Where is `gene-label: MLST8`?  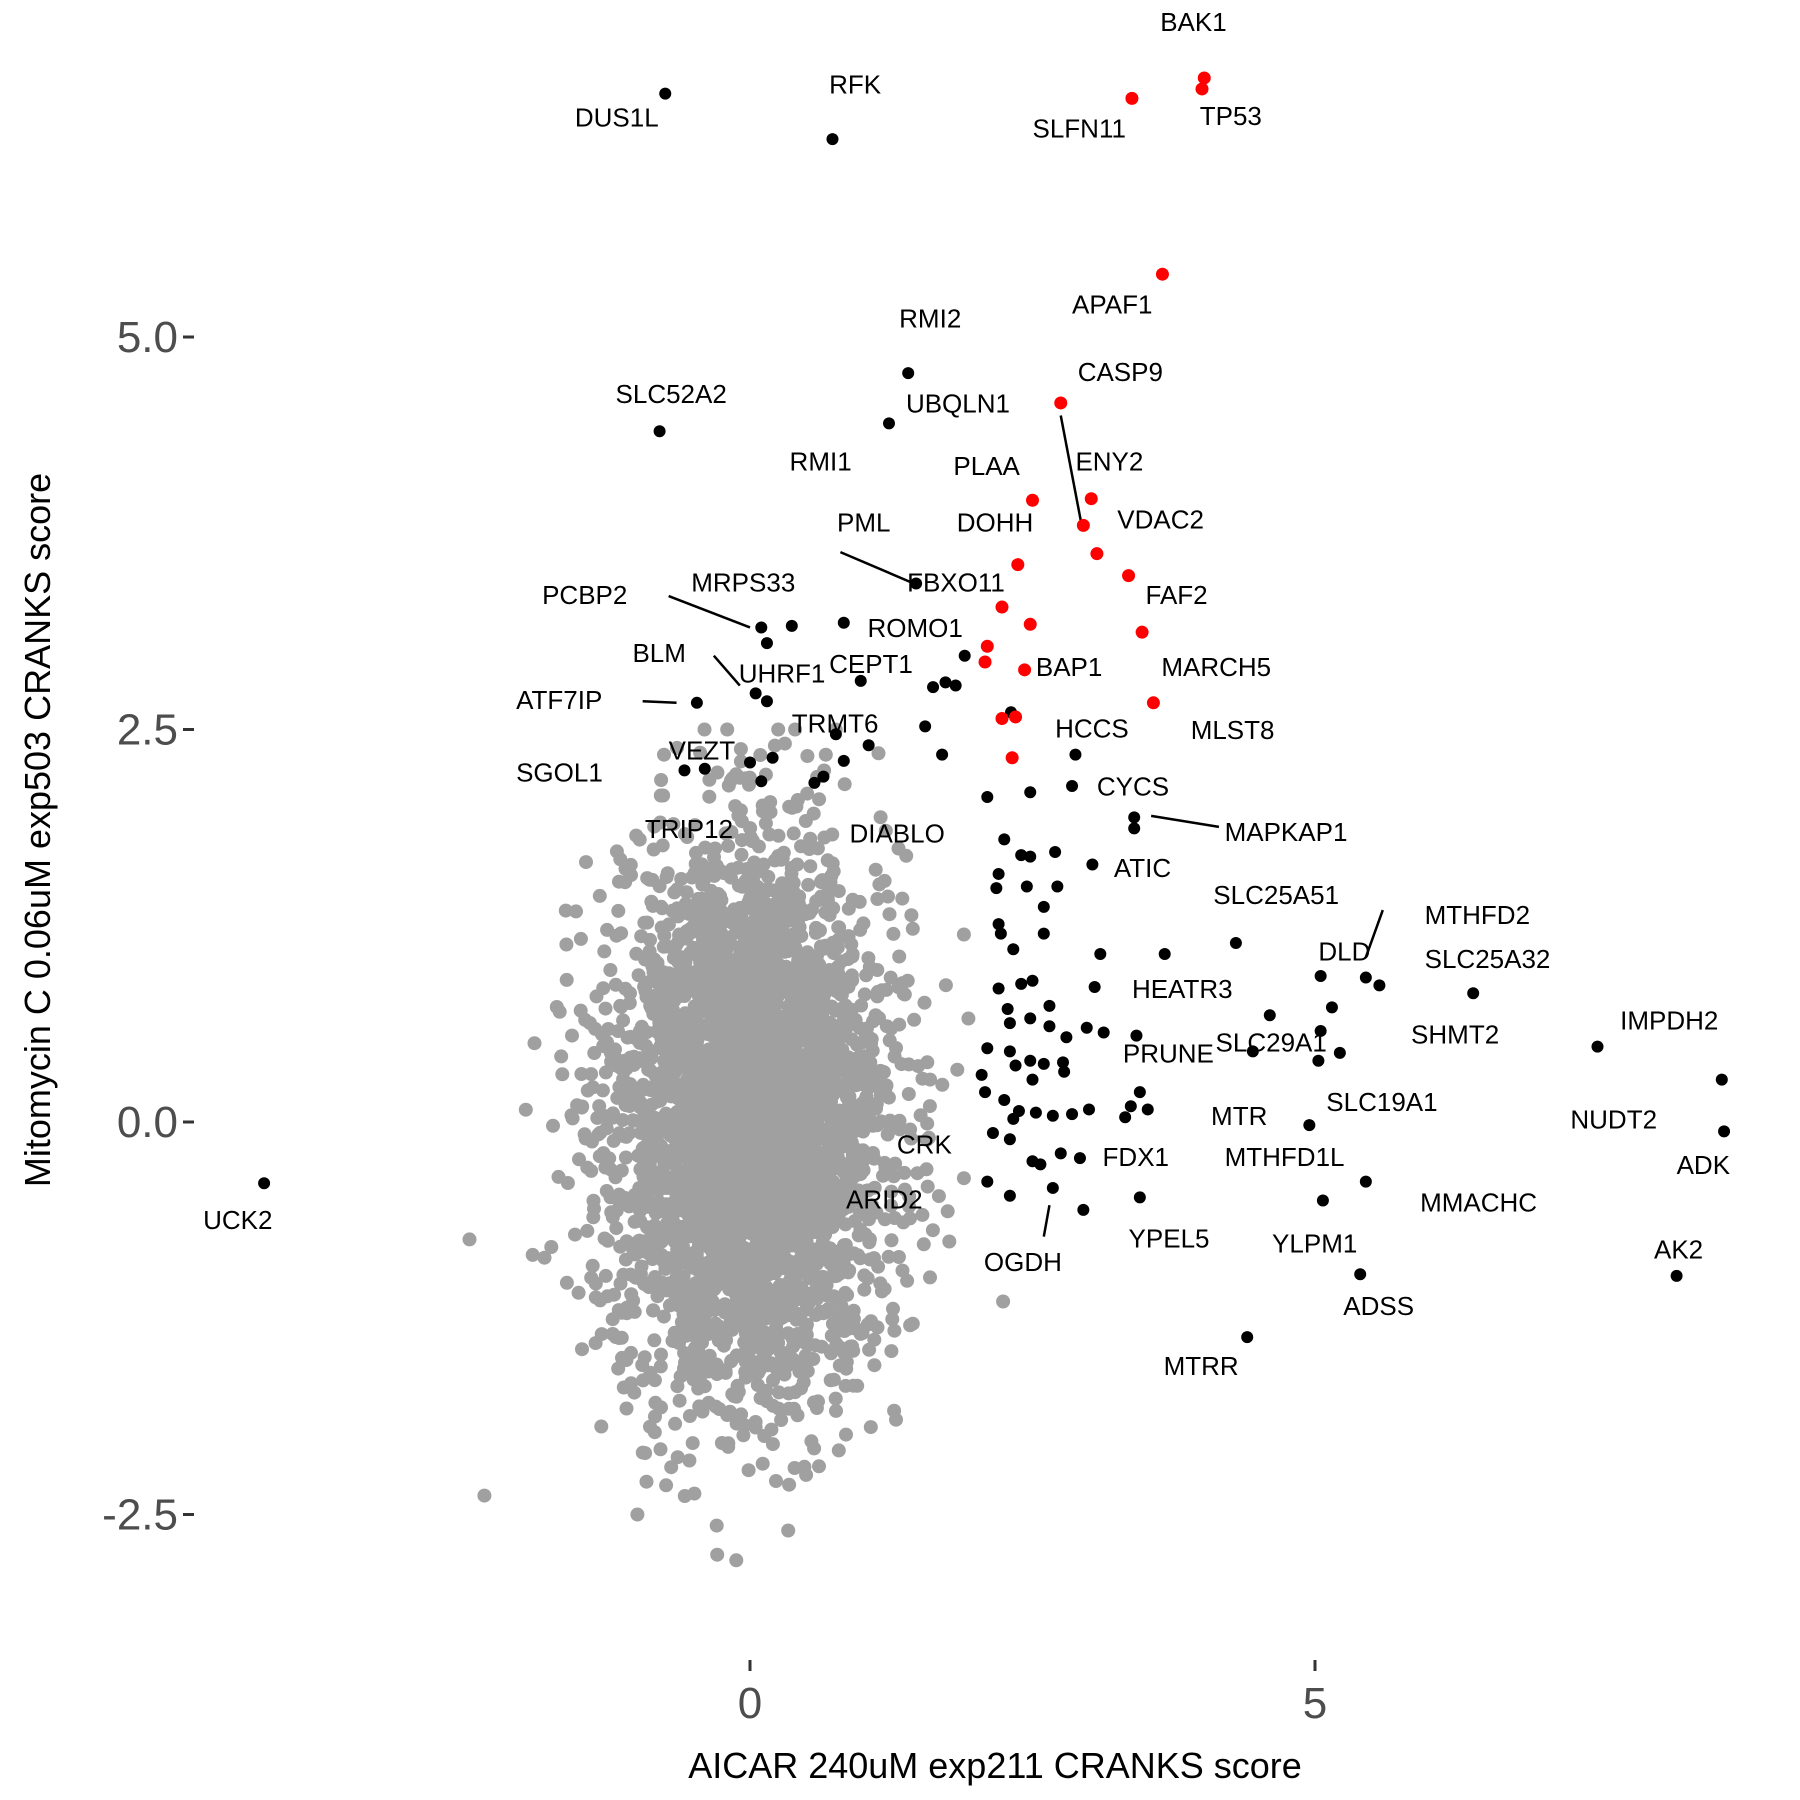 gene-label: MLST8 is located at coordinates (1233, 730).